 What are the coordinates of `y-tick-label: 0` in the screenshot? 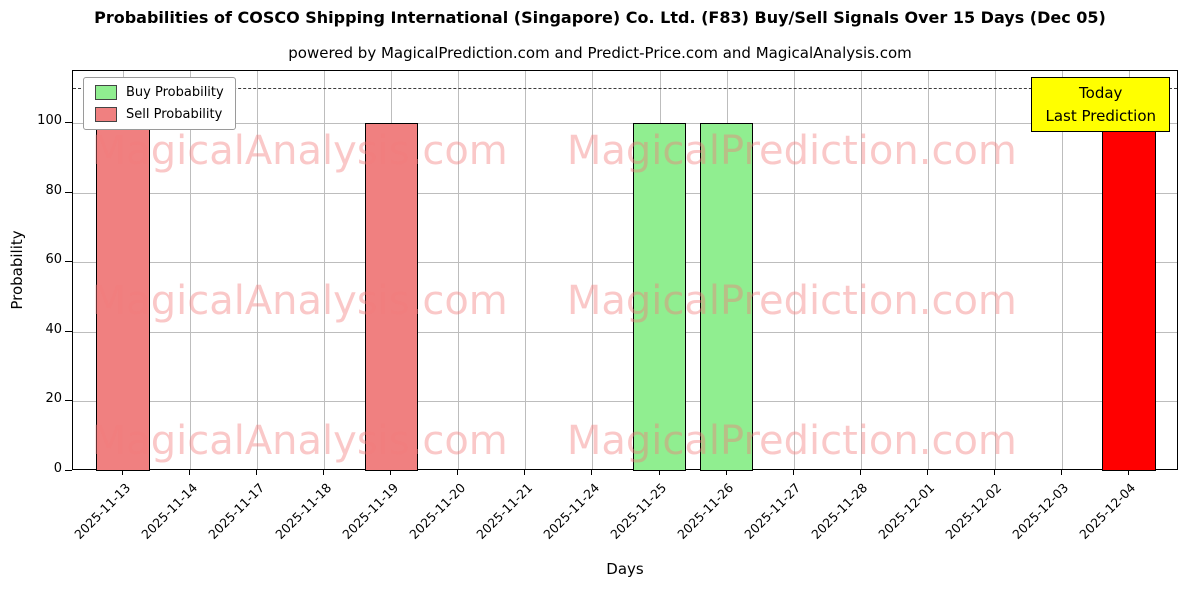 It's located at (57, 468).